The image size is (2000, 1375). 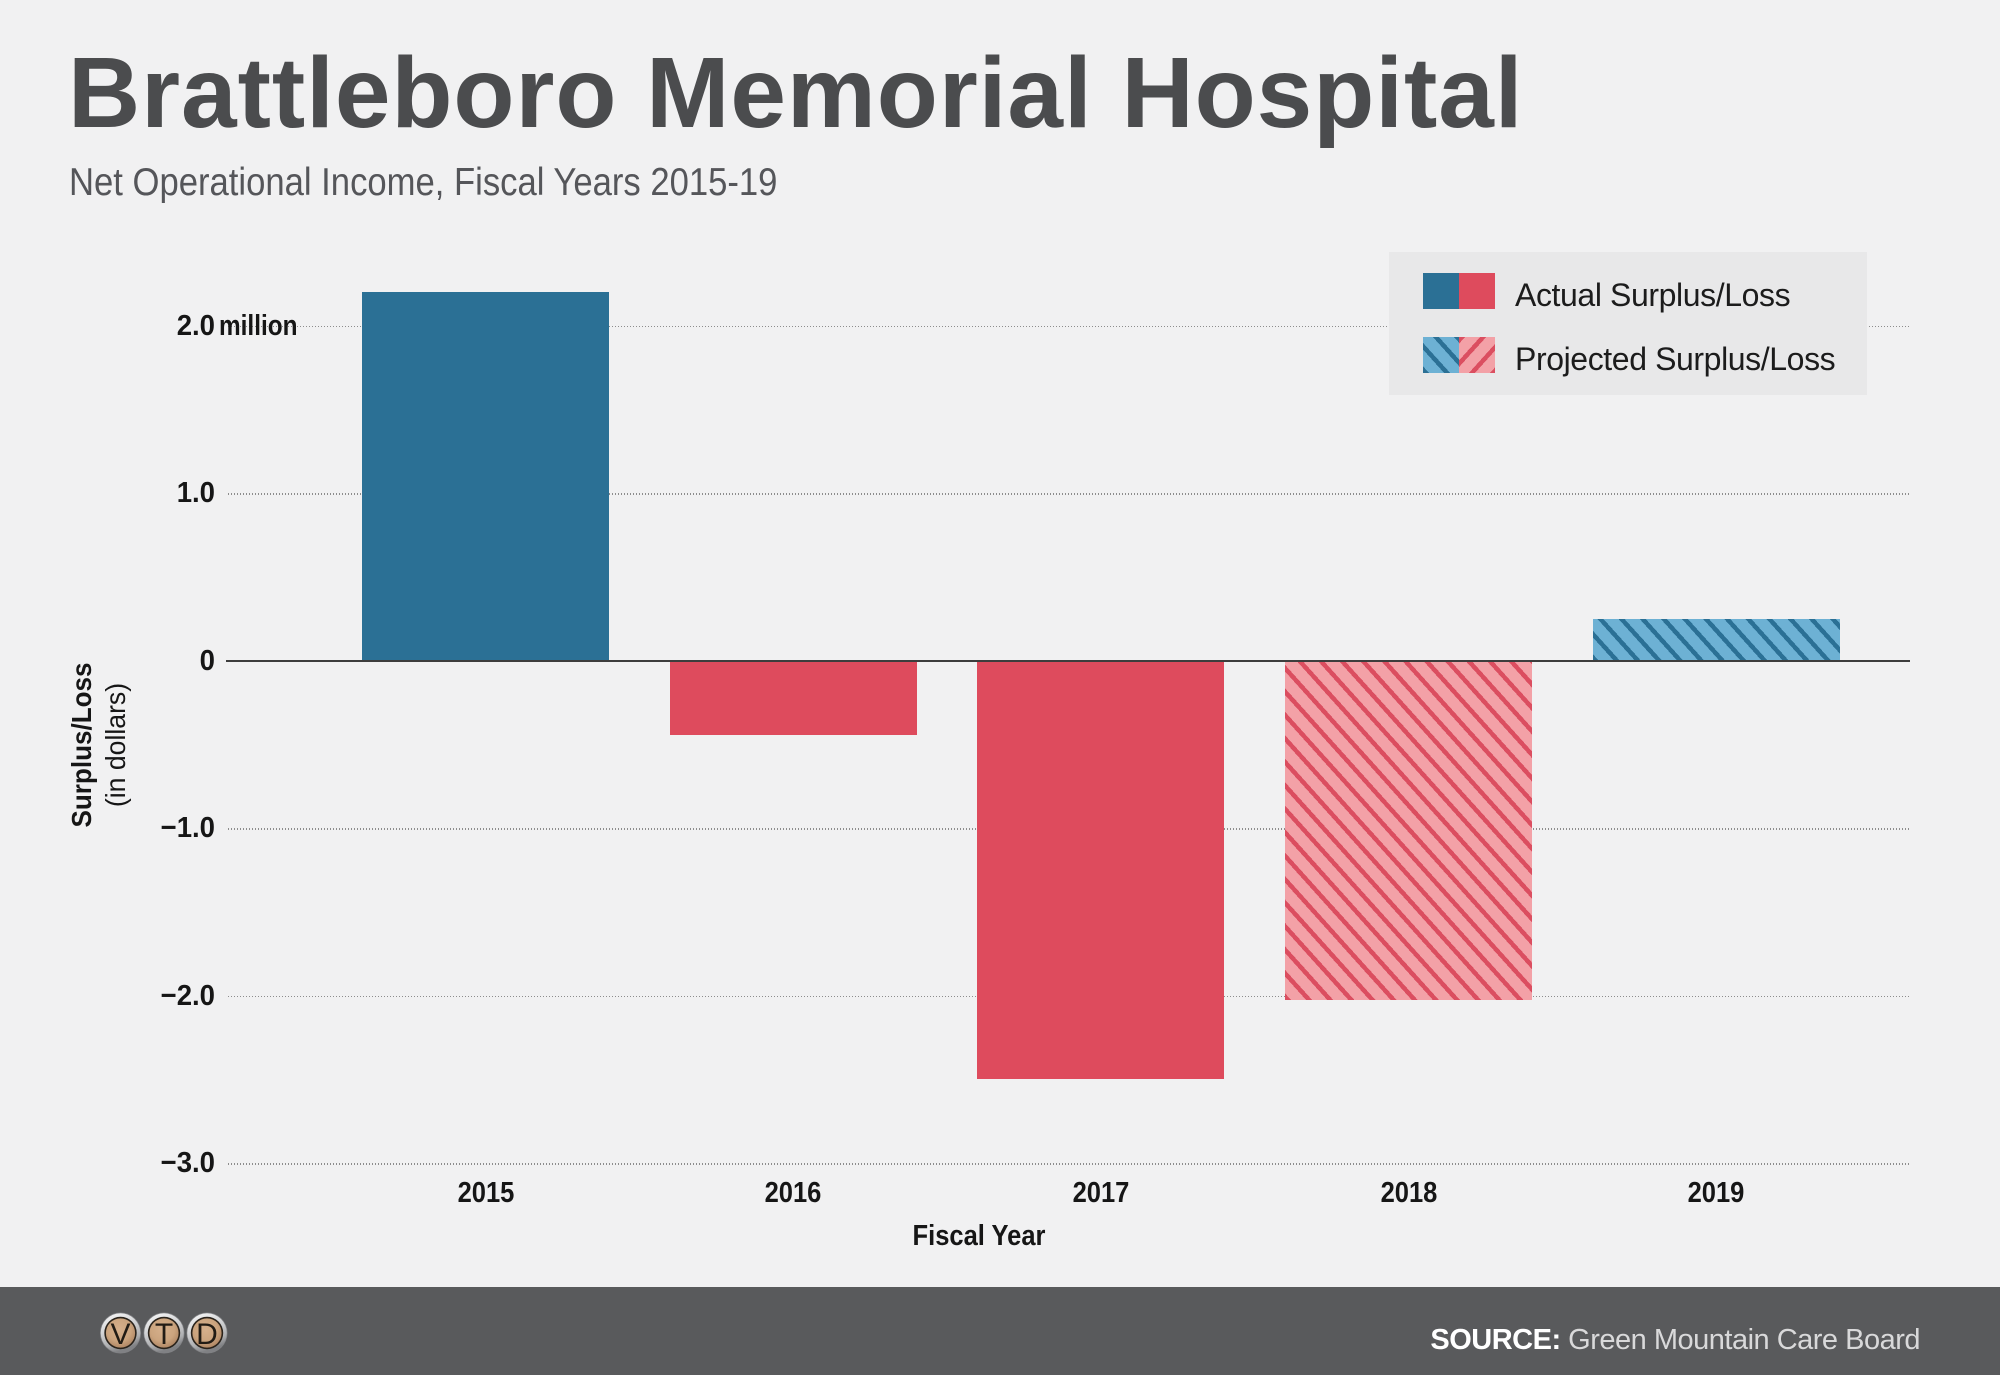 What do you see at coordinates (120, 1334) in the screenshot?
I see `svg-text: V` at bounding box center [120, 1334].